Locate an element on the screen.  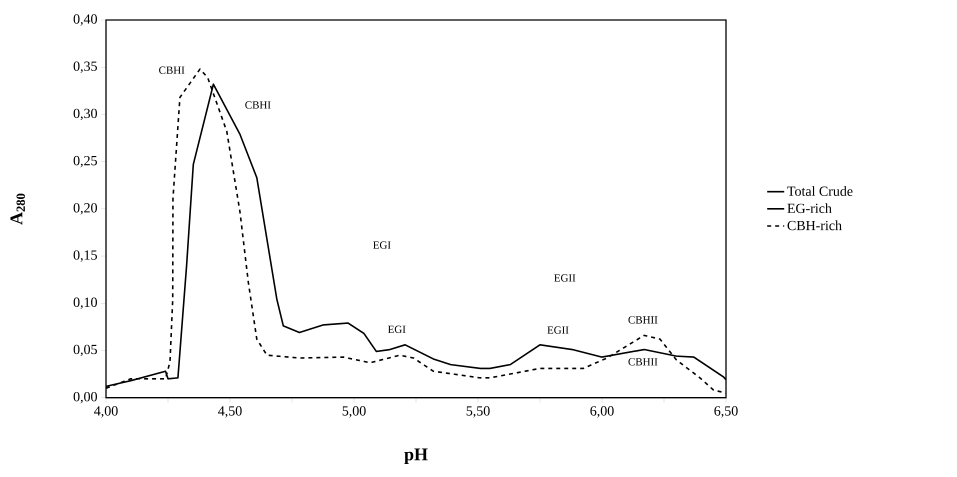
y-tick-label: 0,30 is located at coordinates (85, 114).